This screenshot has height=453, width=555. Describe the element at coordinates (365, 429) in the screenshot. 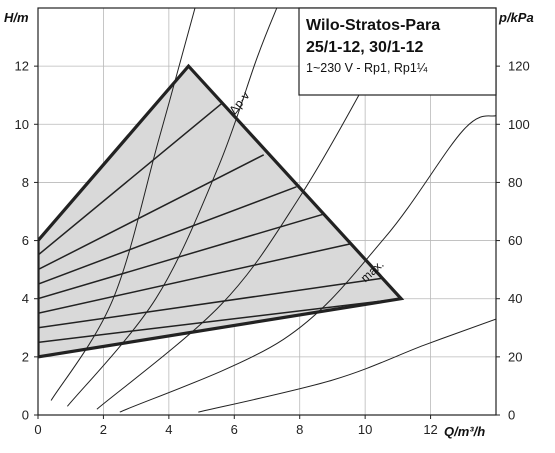

I see `x-tick-label: 10` at that location.